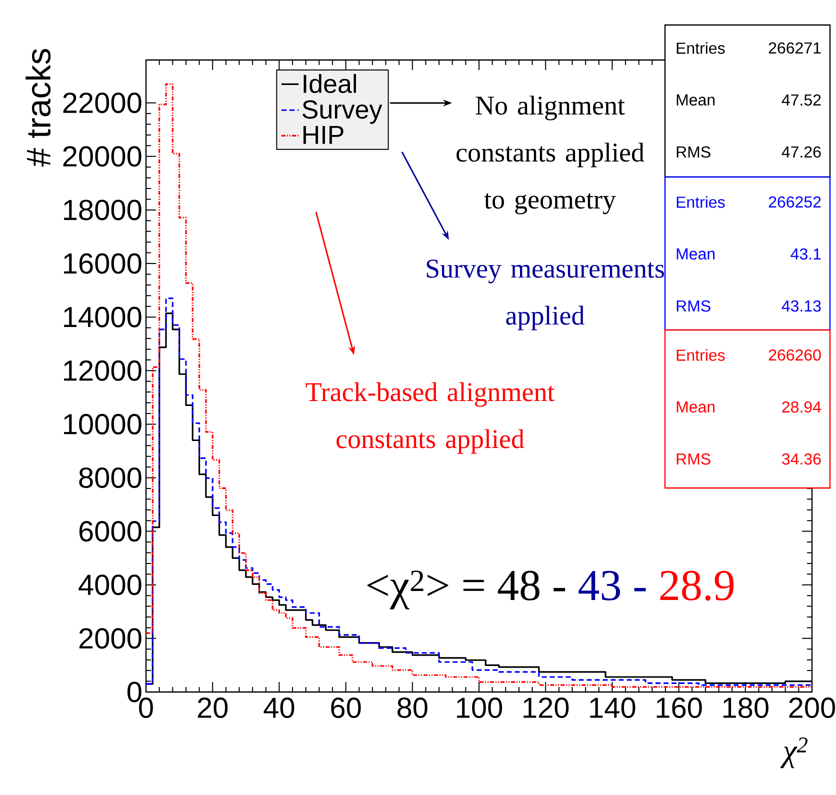  I want to click on annotation: 266252, so click(794, 202).